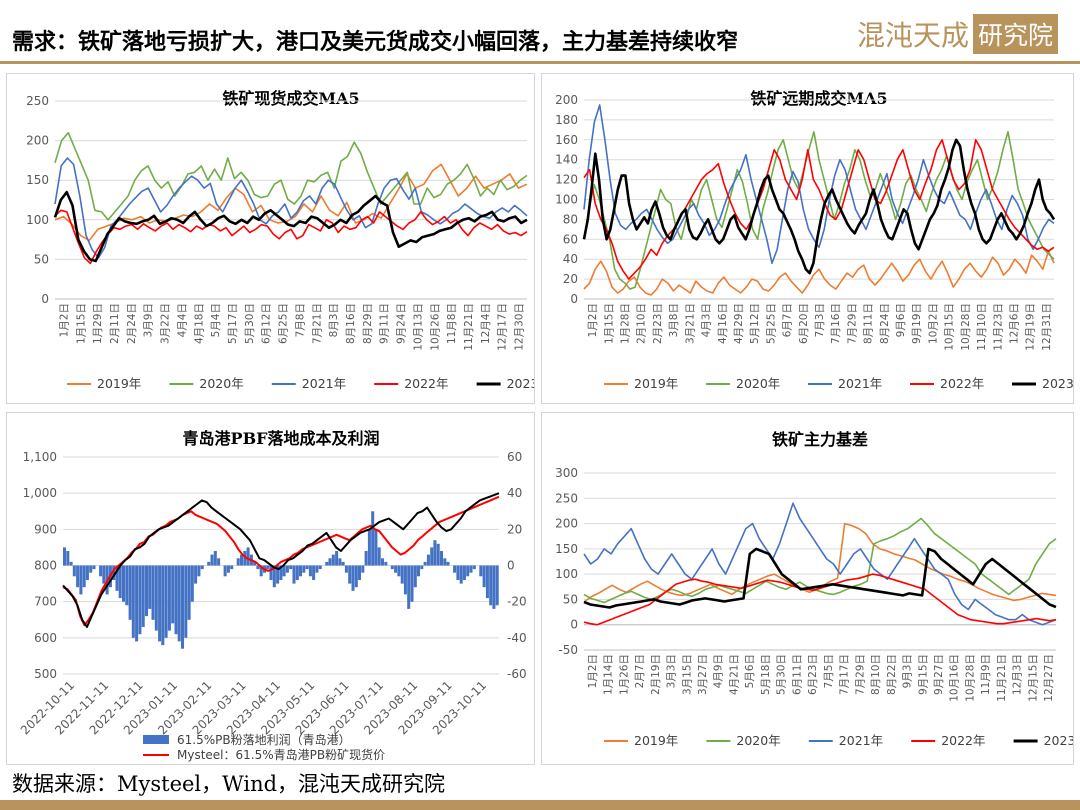 Image resolution: width=1080 pixels, height=810 pixels. What do you see at coordinates (98, 323) in the screenshot?
I see `x-tick-label: 1月29日` at bounding box center [98, 323].